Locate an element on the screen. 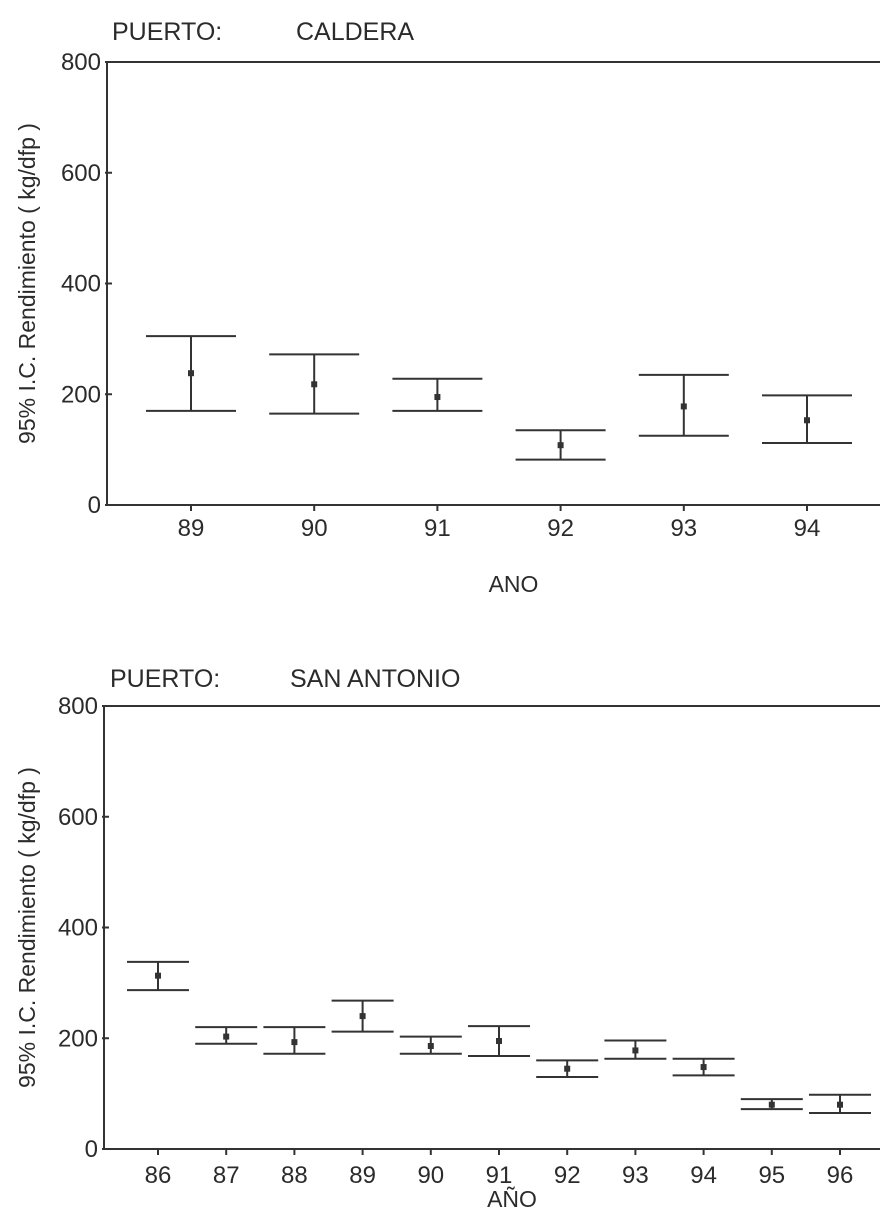 This screenshot has width=883, height=1214. chart-title: SAN ANTONIO is located at coordinates (375, 679).